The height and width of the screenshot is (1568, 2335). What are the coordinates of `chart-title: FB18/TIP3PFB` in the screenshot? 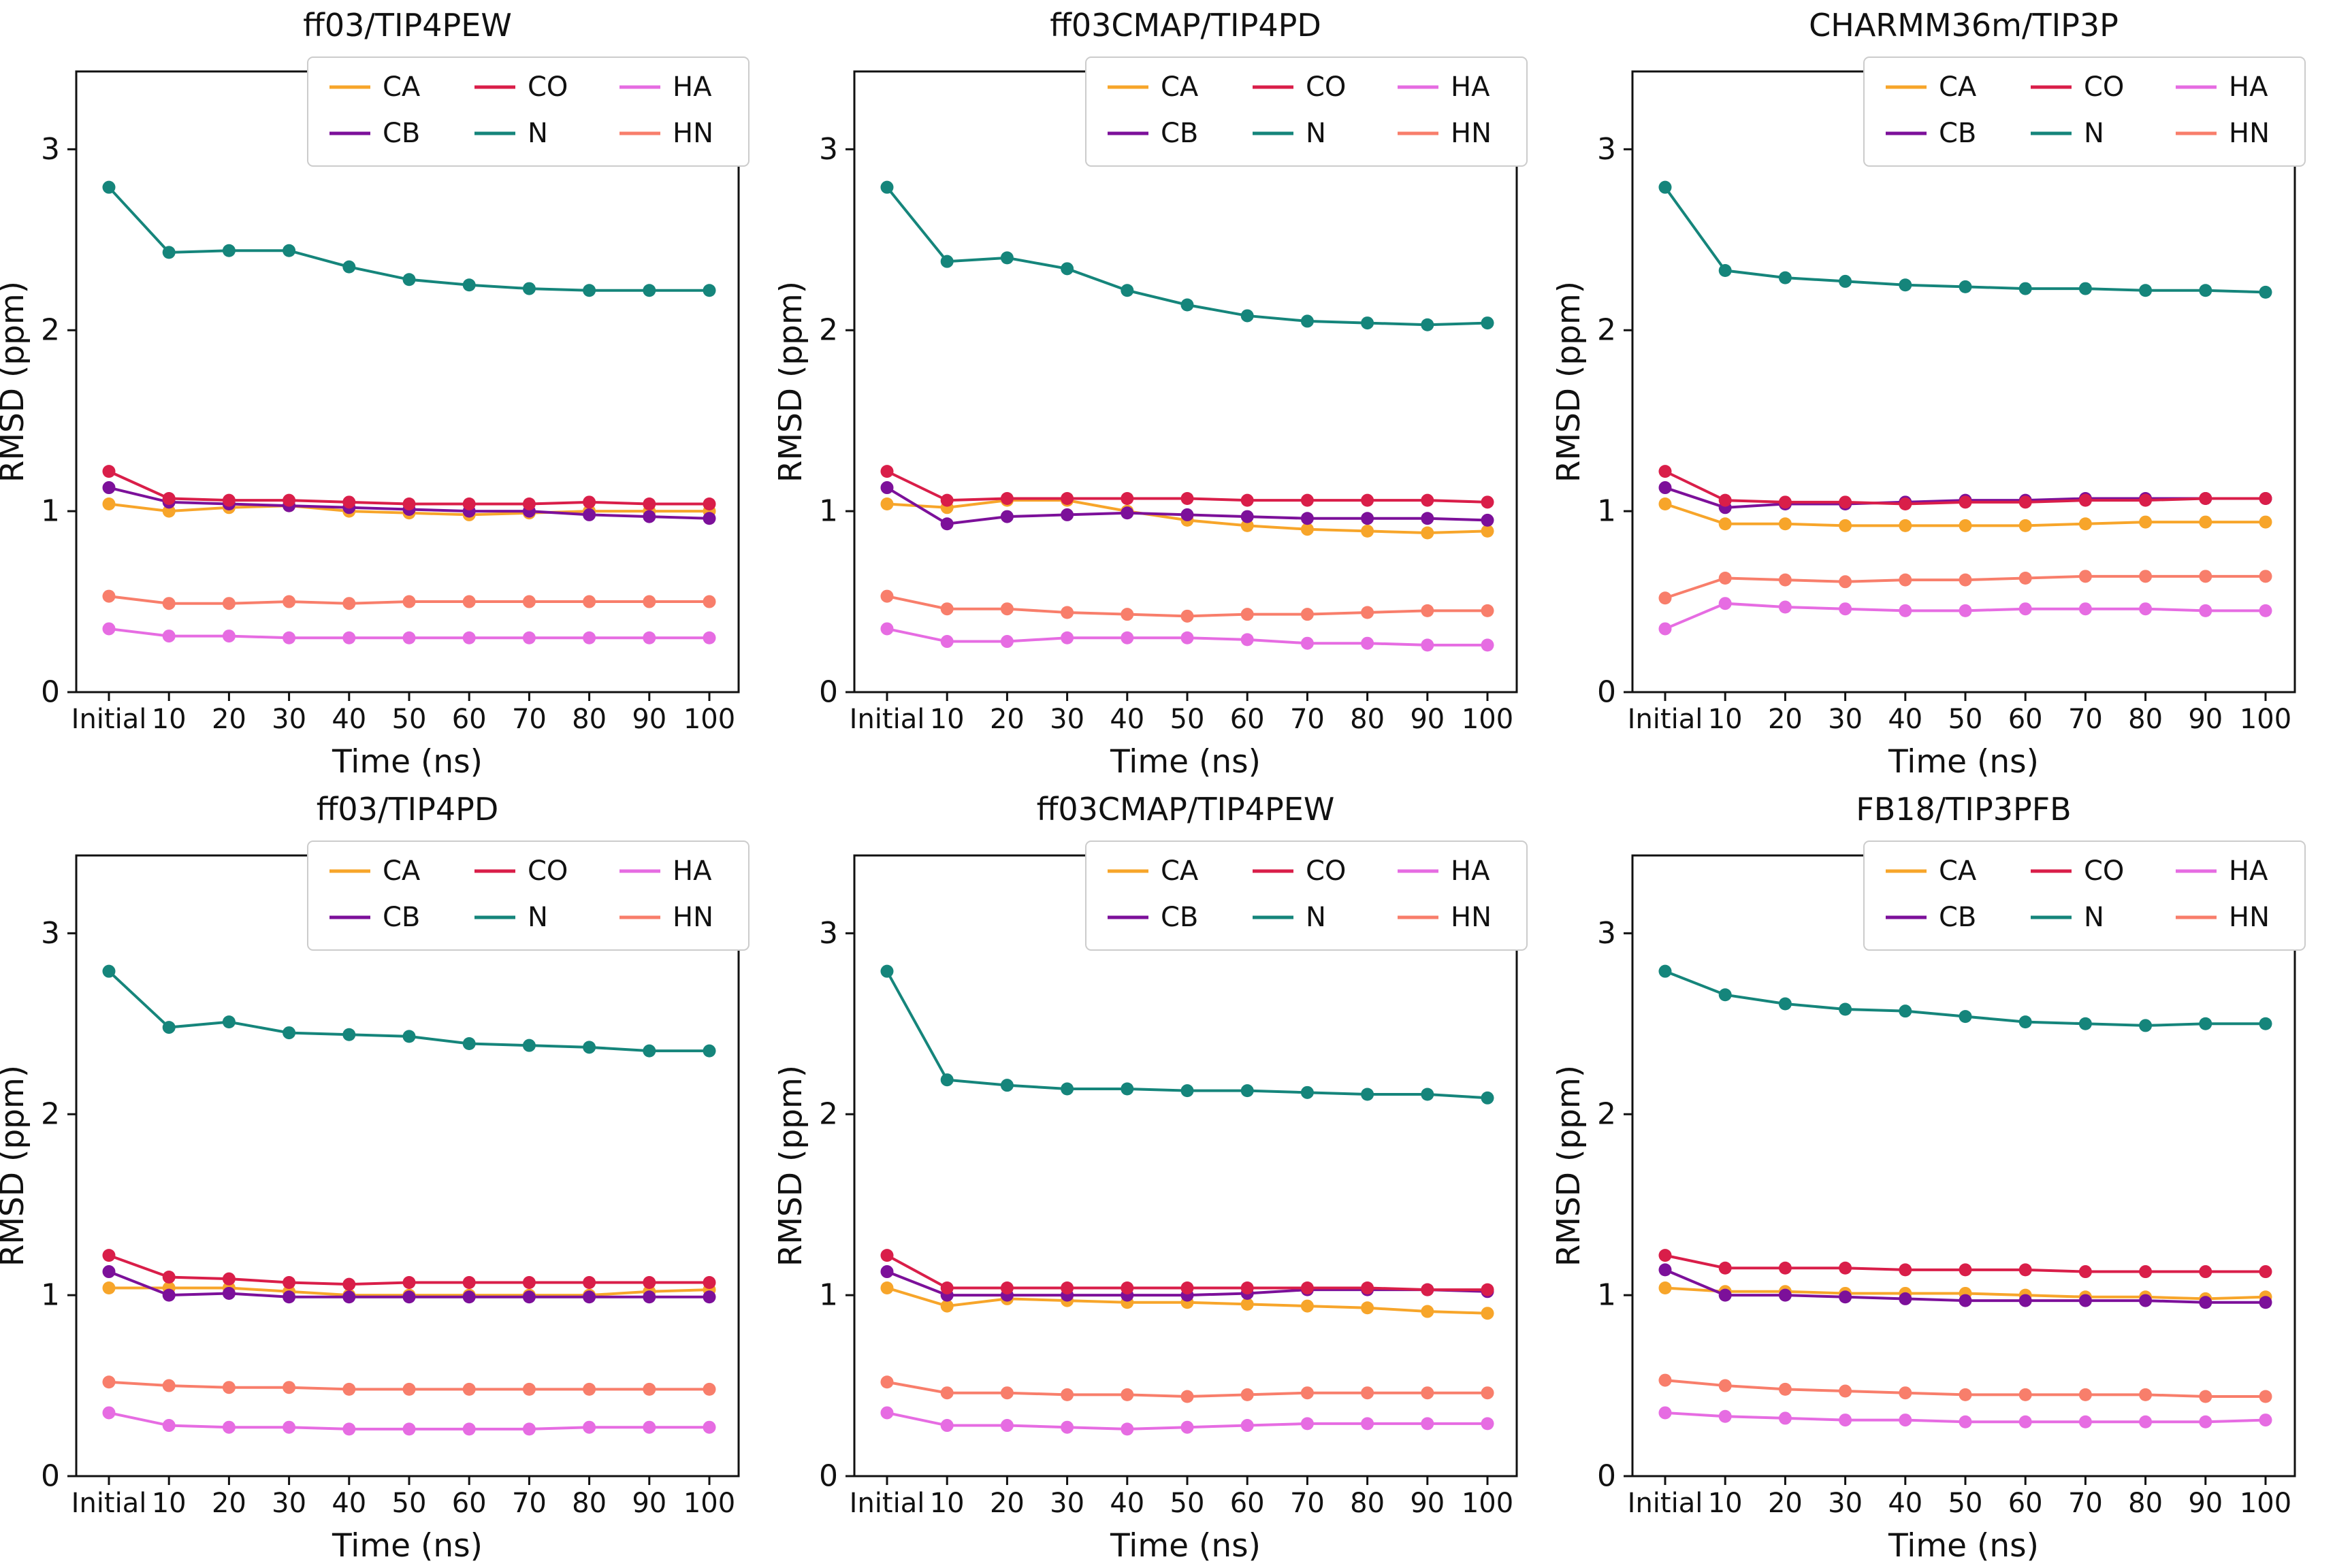 It's located at (1964, 810).